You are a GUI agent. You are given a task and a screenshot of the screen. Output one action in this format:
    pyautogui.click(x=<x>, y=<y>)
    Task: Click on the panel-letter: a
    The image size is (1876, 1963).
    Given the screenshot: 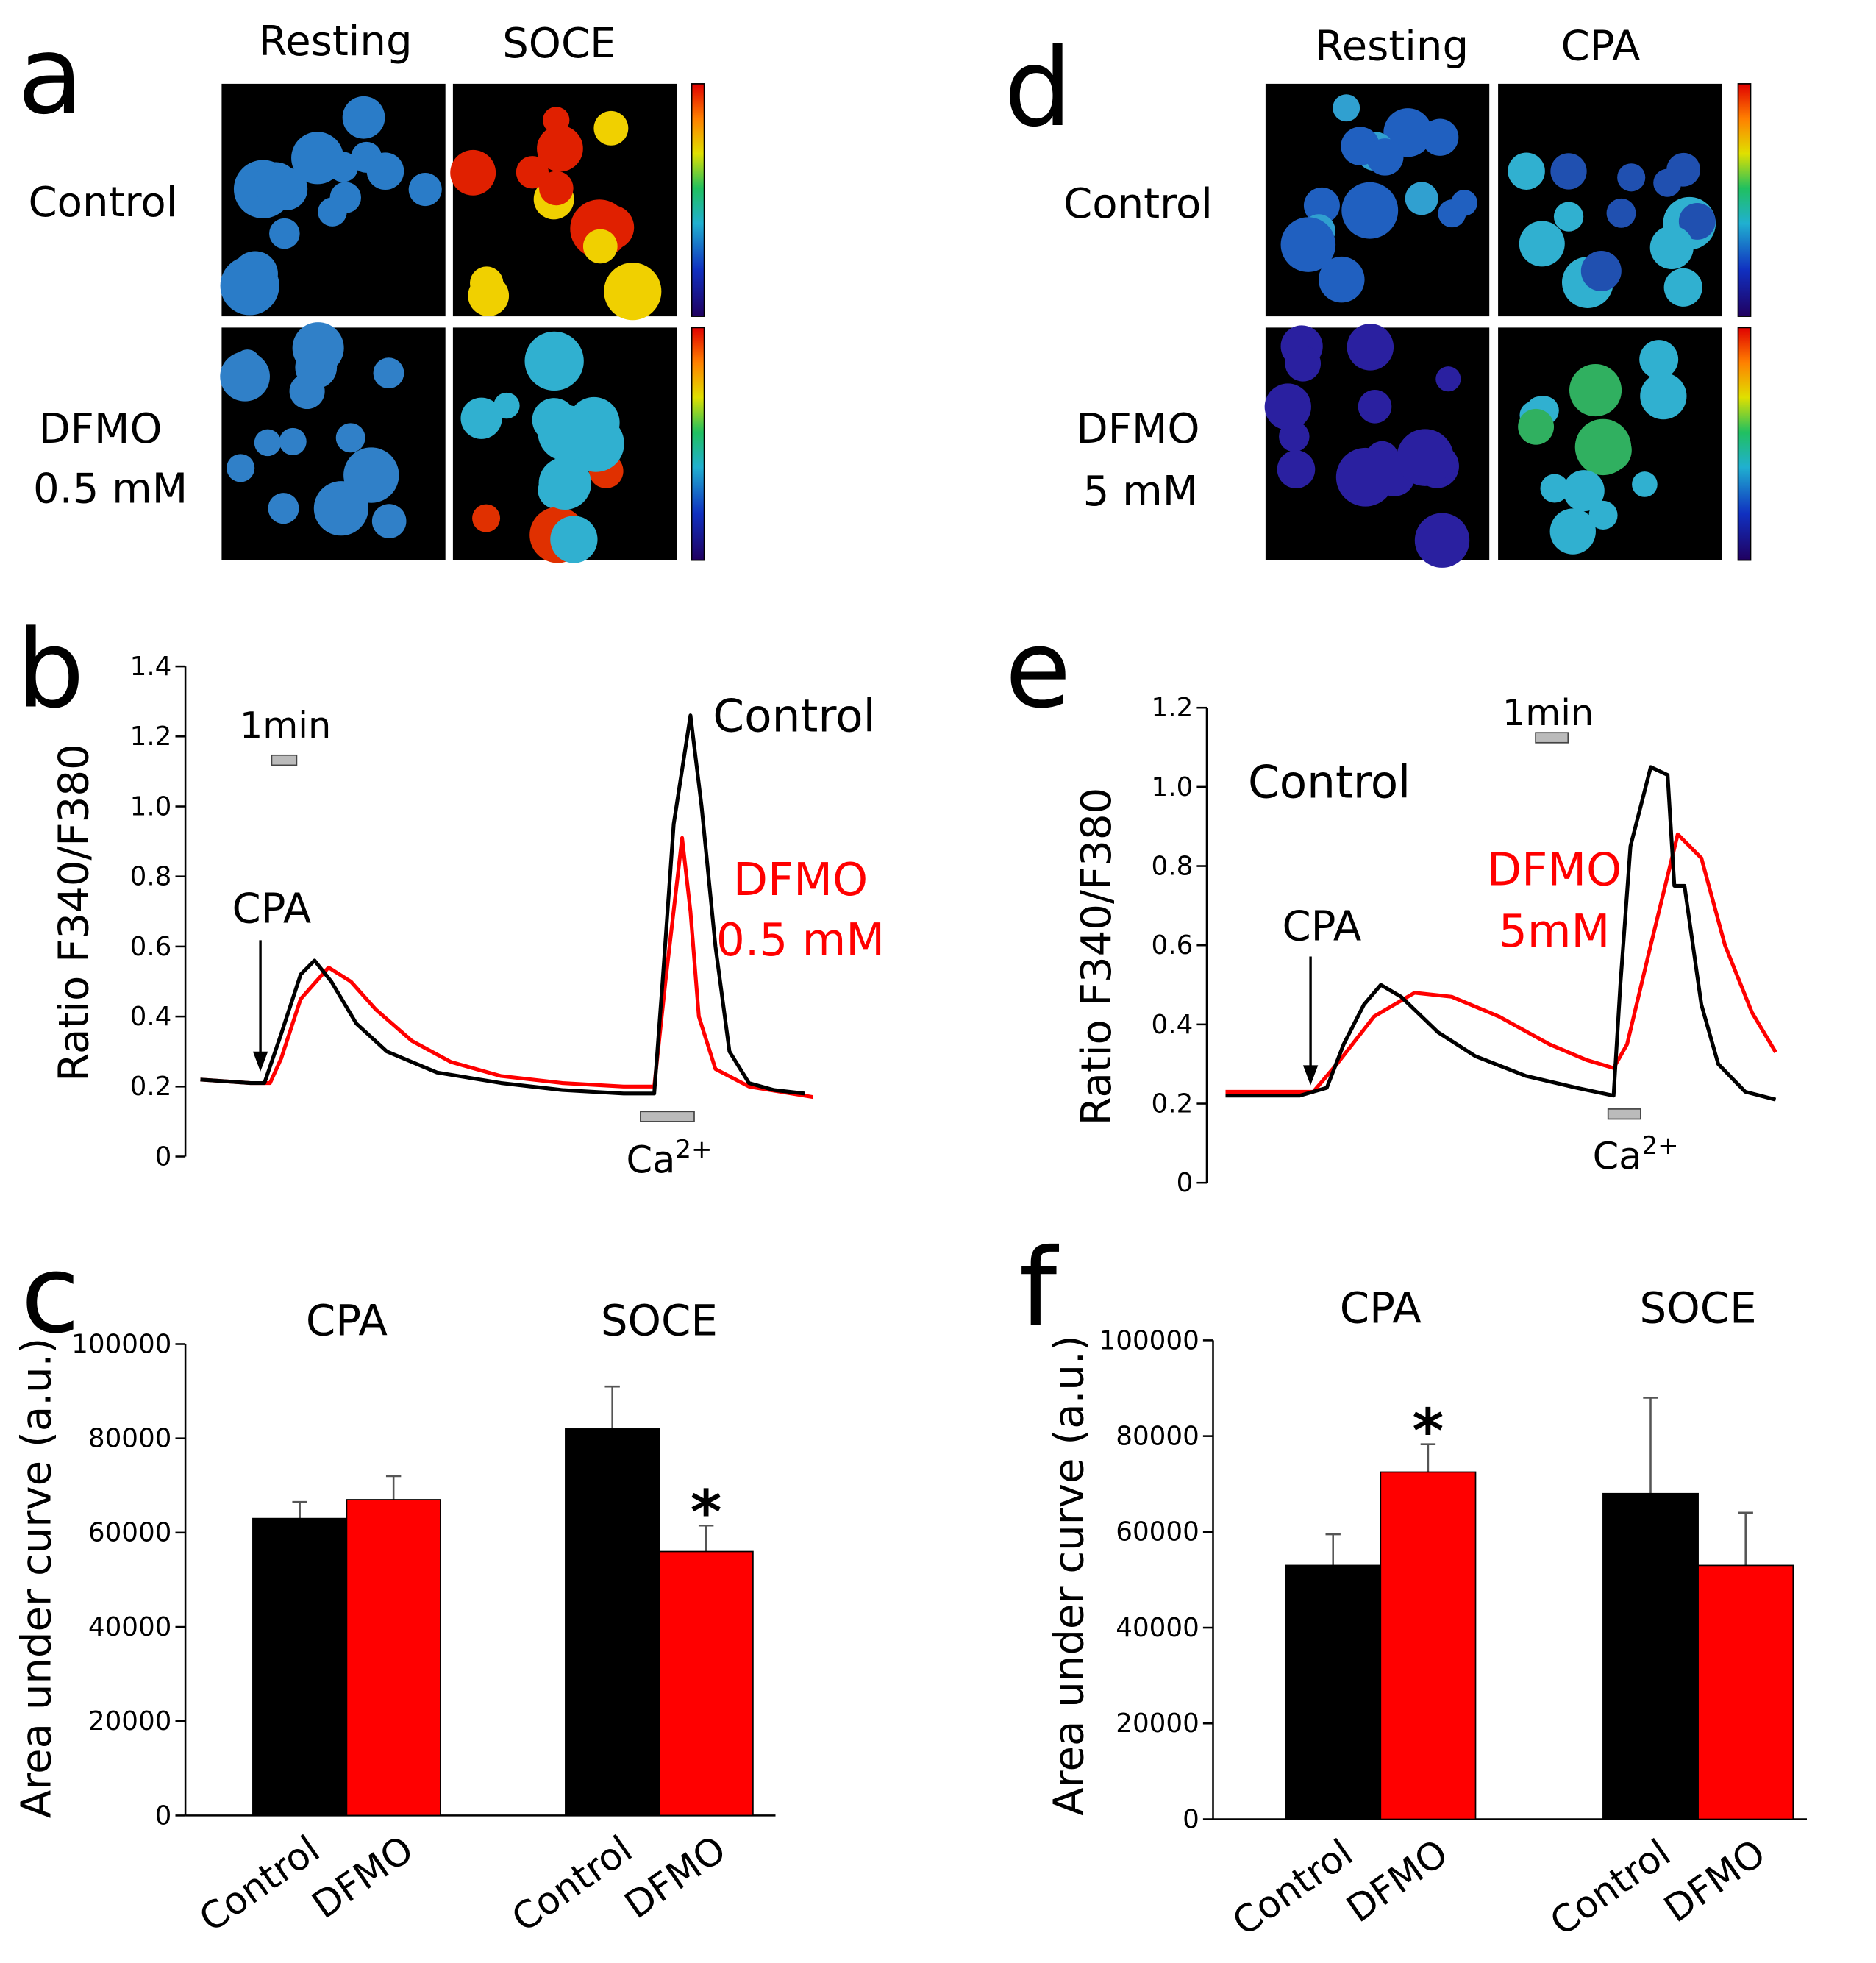 What is the action you would take?
    pyautogui.click(x=51, y=75)
    